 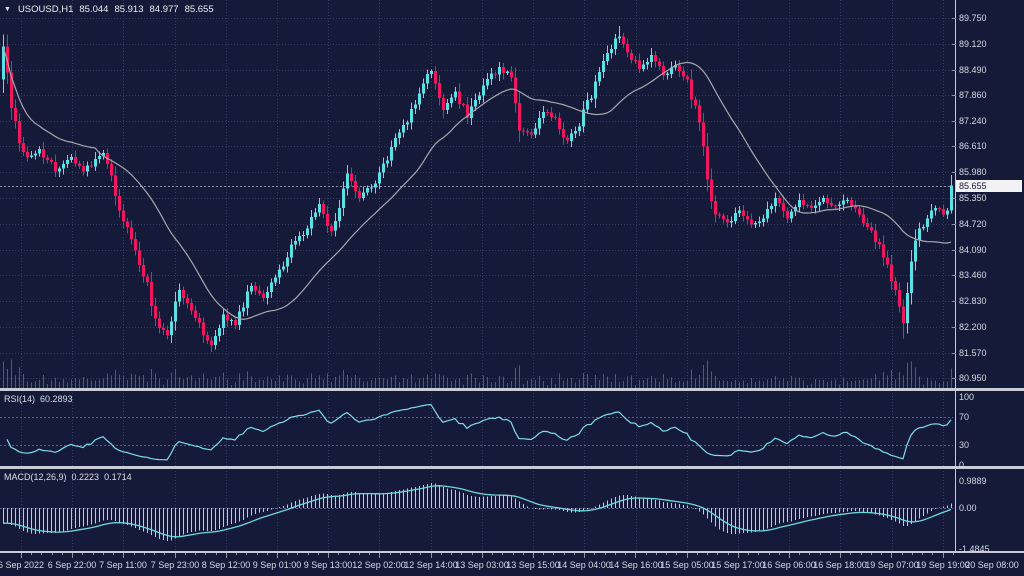 What do you see at coordinates (967, 397) in the screenshot?
I see `rsi-axis-label: 100` at bounding box center [967, 397].